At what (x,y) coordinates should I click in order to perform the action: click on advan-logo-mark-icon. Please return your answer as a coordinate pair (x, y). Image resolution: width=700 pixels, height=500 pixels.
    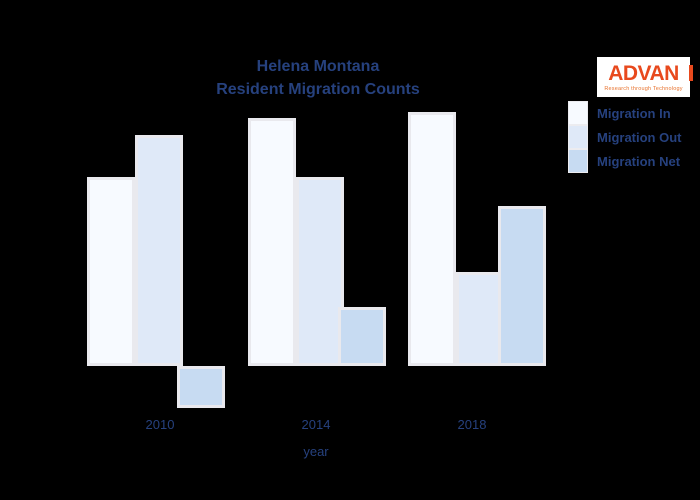
    Looking at the image, I should click on (691, 73).